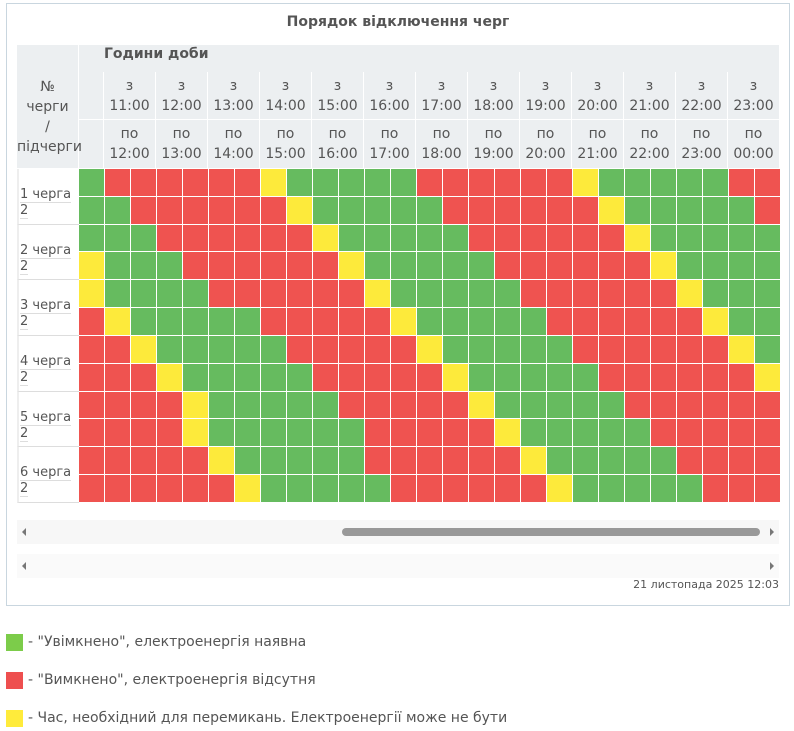 This screenshot has height=731, width=794. I want to click on hour-to: по 00:00, so click(754, 144).